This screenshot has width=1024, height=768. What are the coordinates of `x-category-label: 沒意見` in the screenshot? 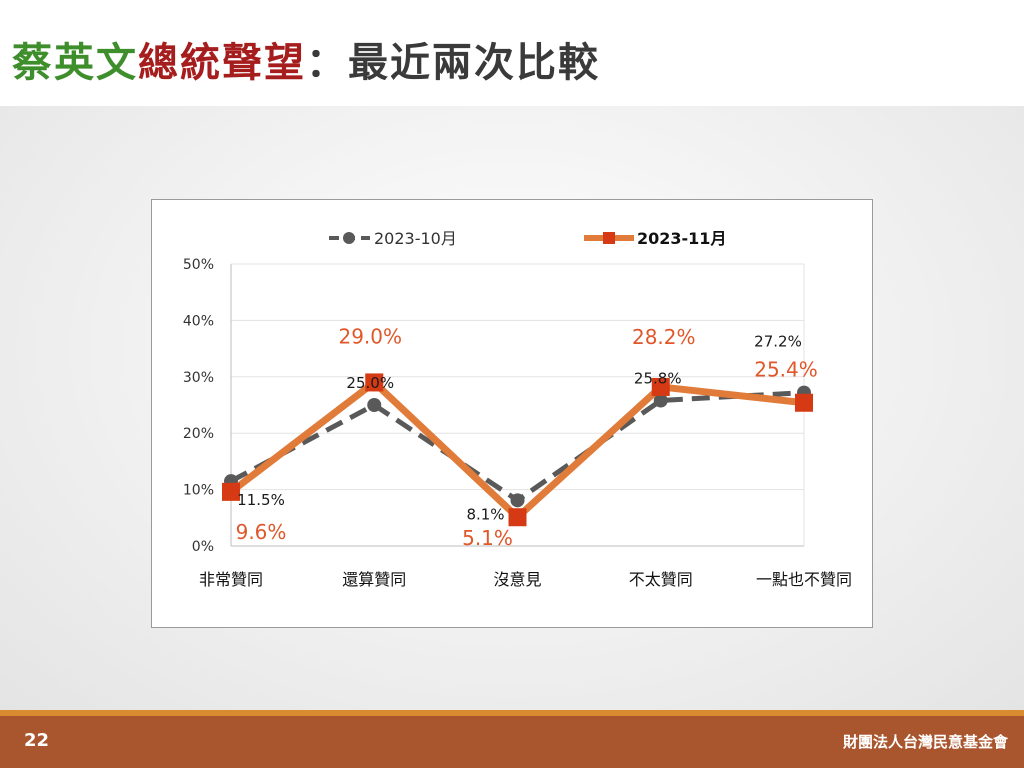 It's located at (517, 579).